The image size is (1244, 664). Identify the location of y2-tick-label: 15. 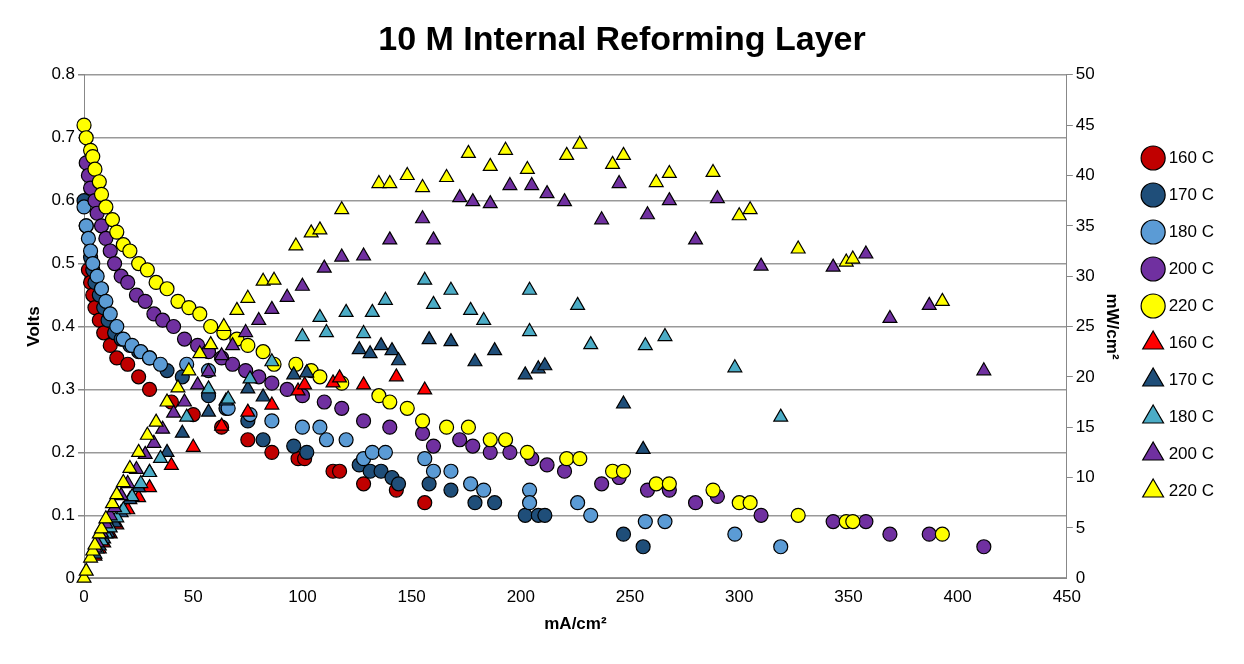
(1085, 426).